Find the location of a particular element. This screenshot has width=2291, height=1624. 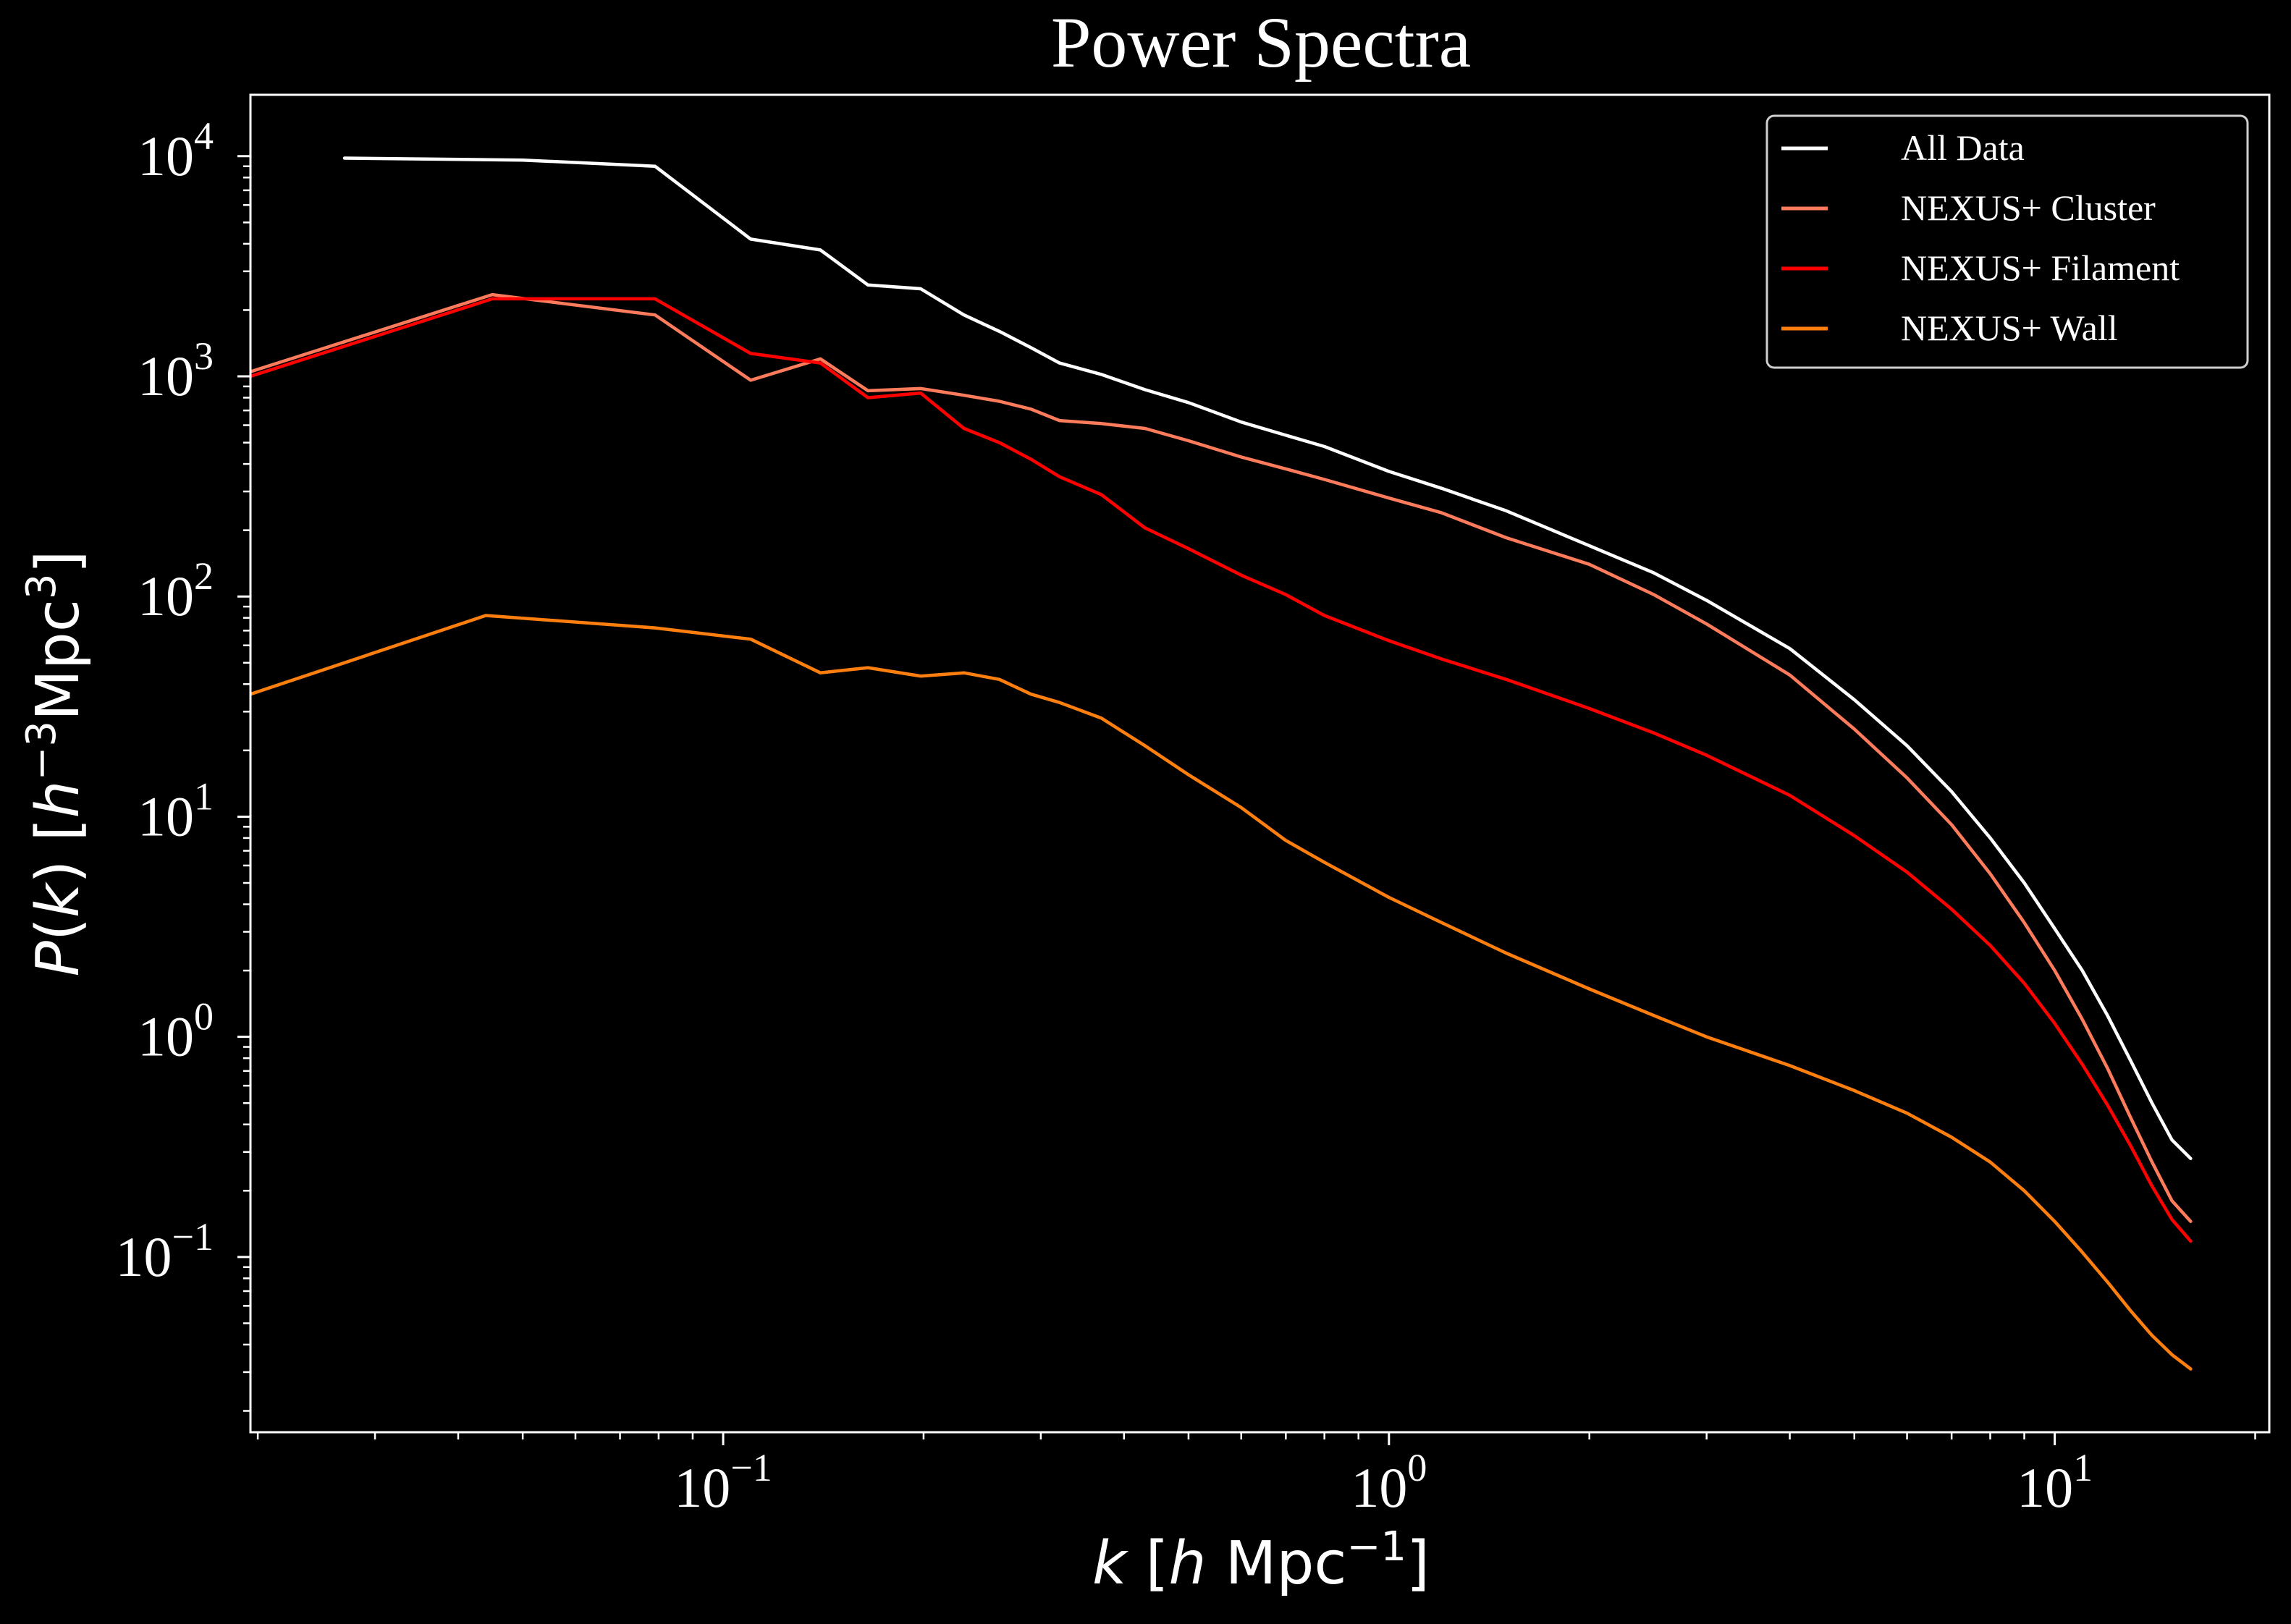

y-tick-label: 10² is located at coordinates (176, 590).